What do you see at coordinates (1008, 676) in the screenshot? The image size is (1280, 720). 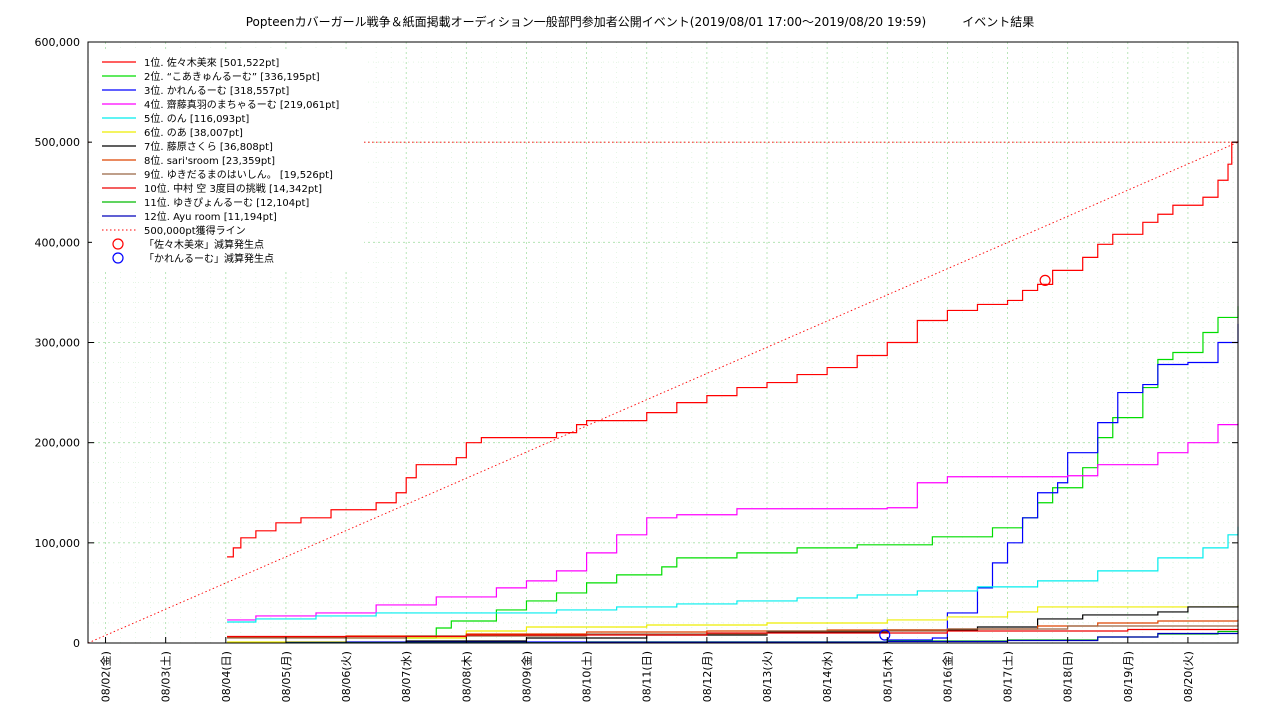 I see `x-tick-label: 08/17(土)` at bounding box center [1008, 676].